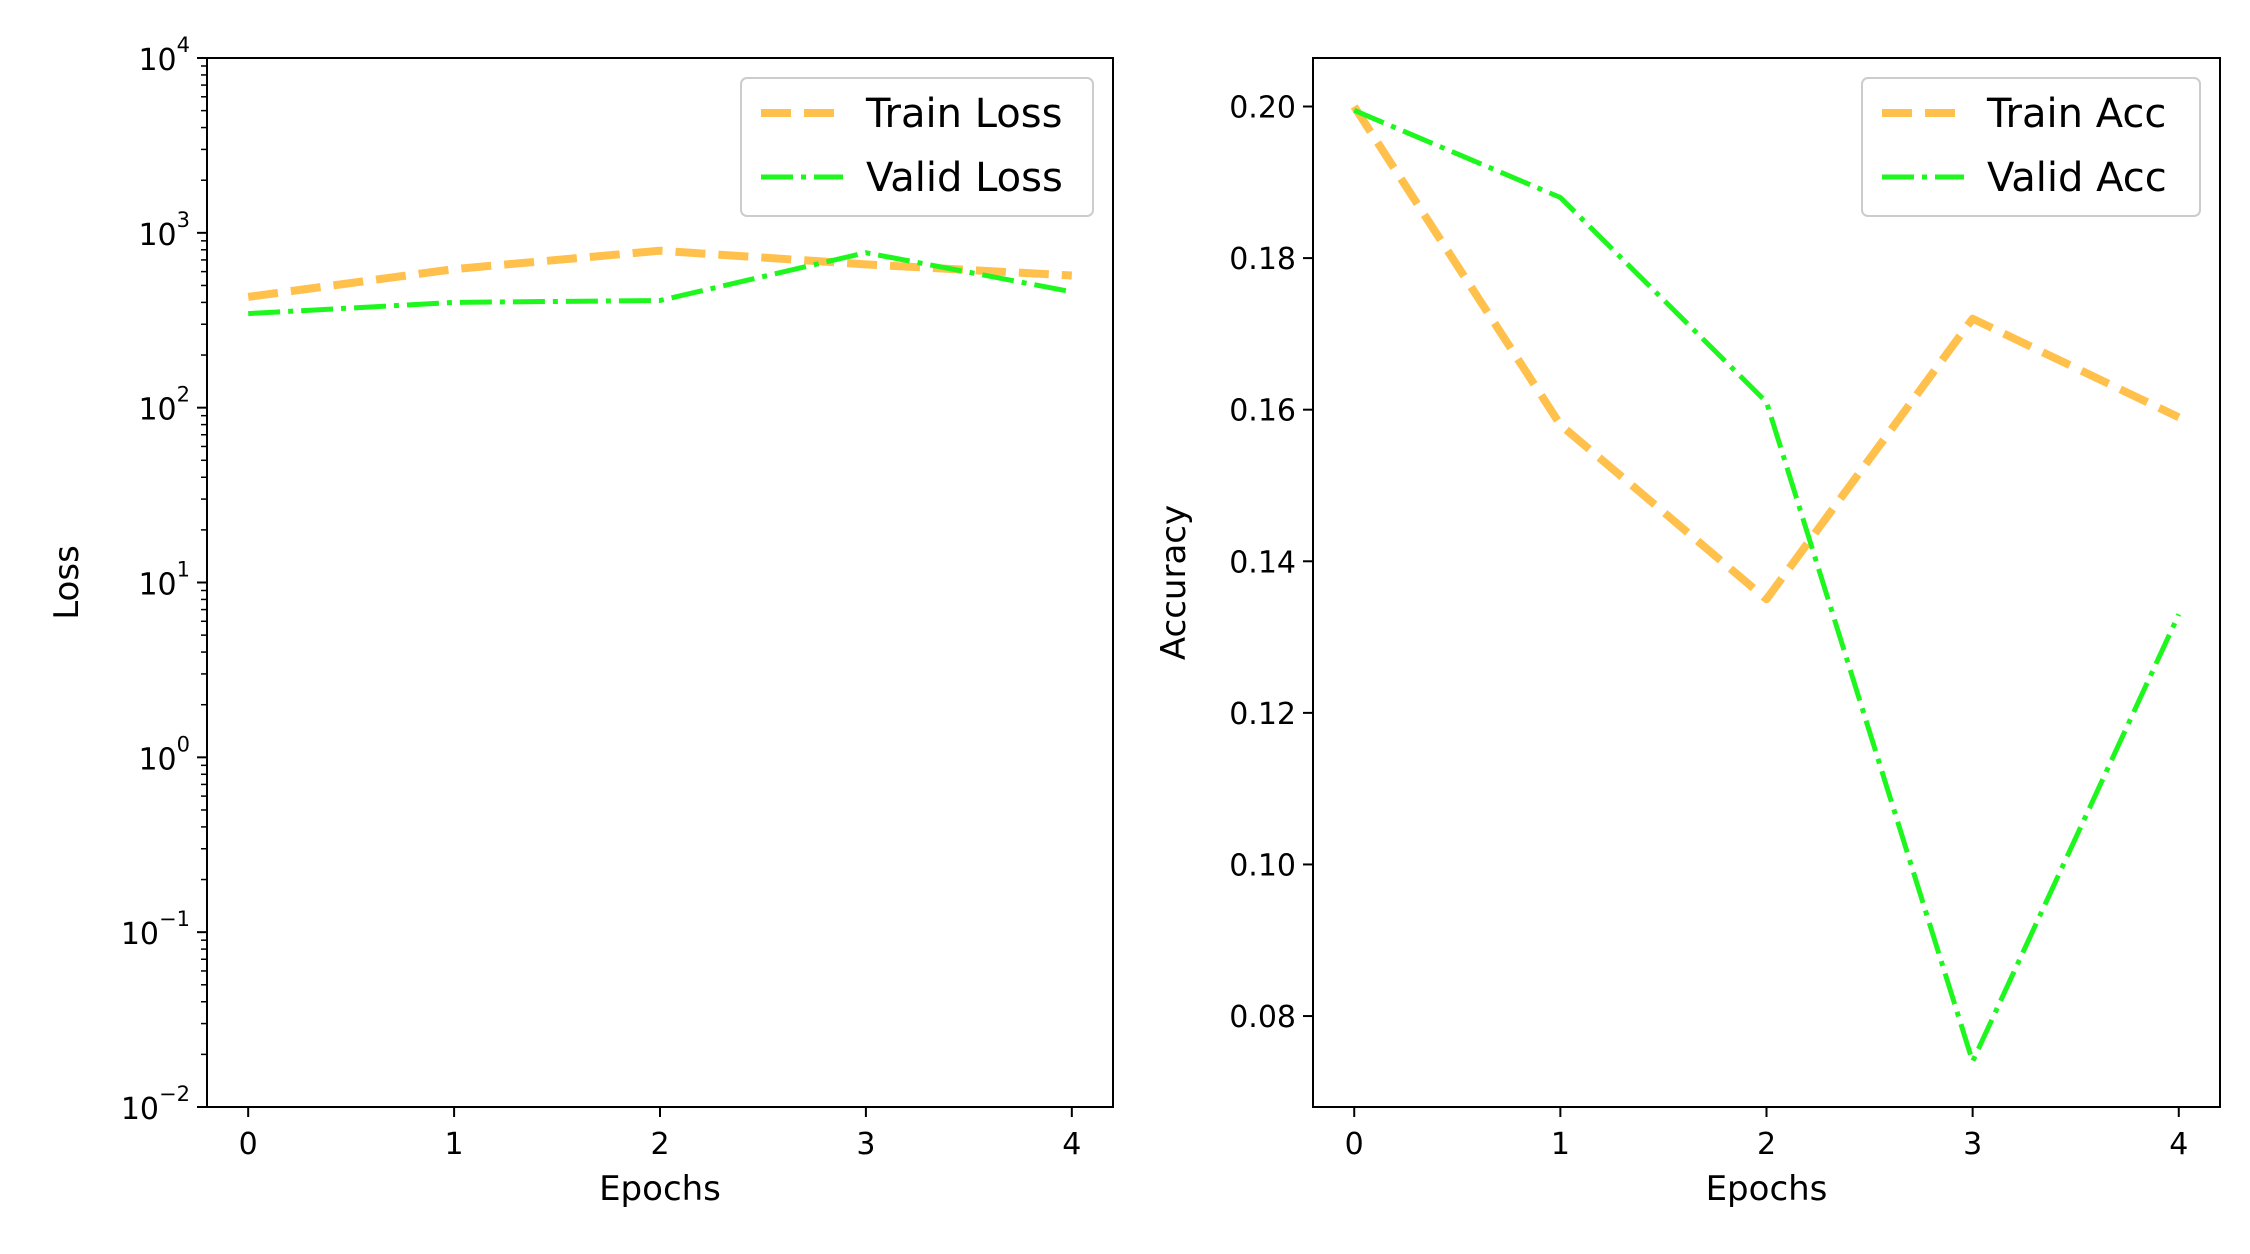 The height and width of the screenshot is (1254, 2250). What do you see at coordinates (1767, 1189) in the screenshot?
I see `chart-2-x-axis-label: Epochs` at bounding box center [1767, 1189].